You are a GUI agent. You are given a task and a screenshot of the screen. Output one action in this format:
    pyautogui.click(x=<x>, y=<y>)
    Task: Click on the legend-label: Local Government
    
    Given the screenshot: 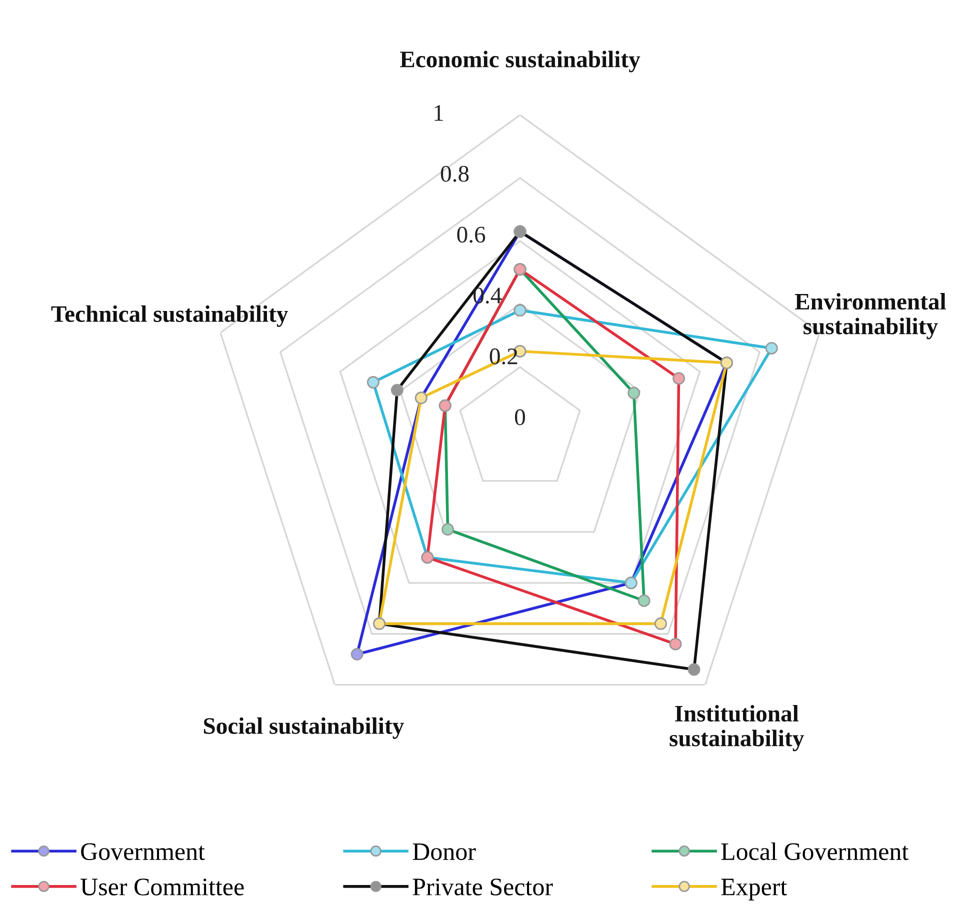 What is the action you would take?
    pyautogui.click(x=815, y=851)
    